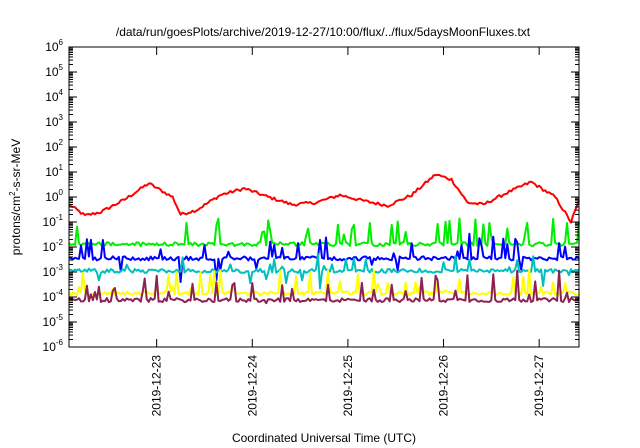 The image size is (640, 448). Describe the element at coordinates (348, 386) in the screenshot. I see `x-tick-label: 2019-12-25` at that location.